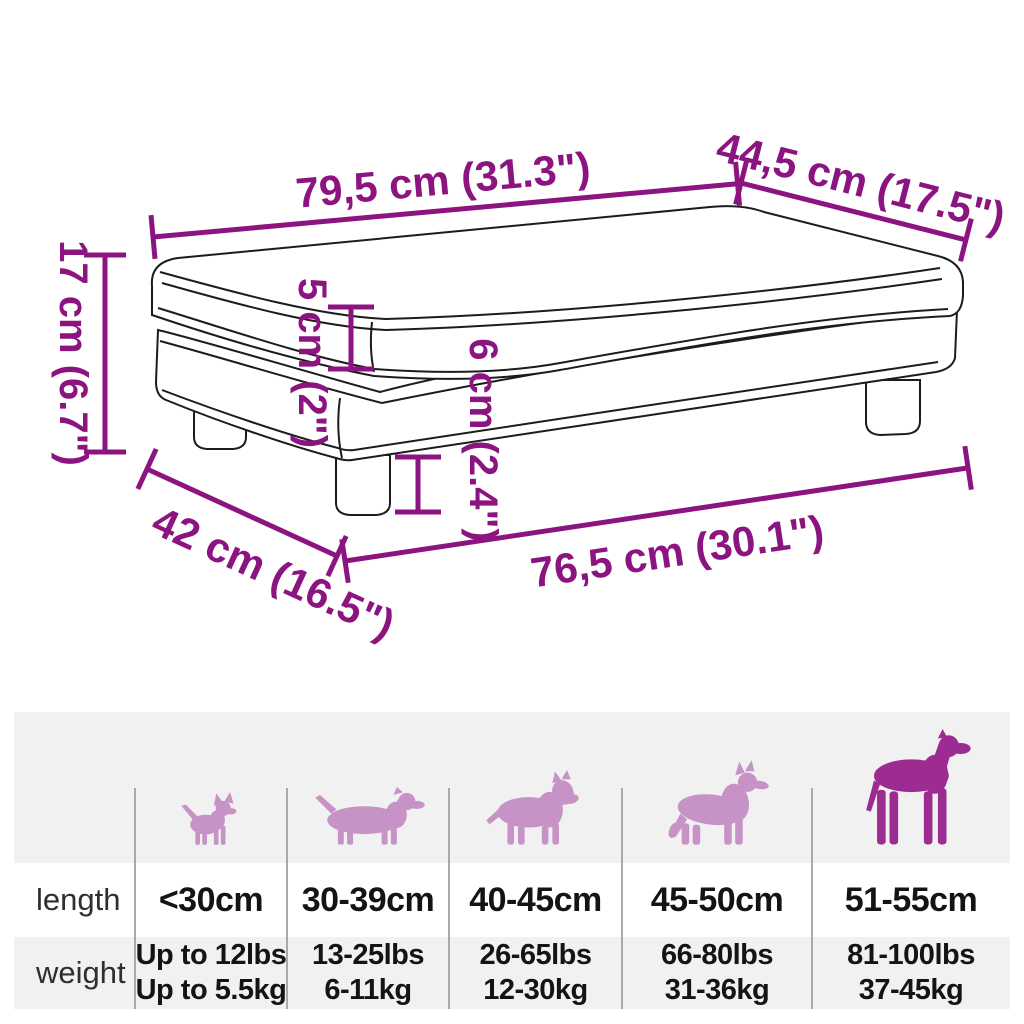  What do you see at coordinates (535, 787) in the screenshot?
I see `bull-terrier-icon` at bounding box center [535, 787].